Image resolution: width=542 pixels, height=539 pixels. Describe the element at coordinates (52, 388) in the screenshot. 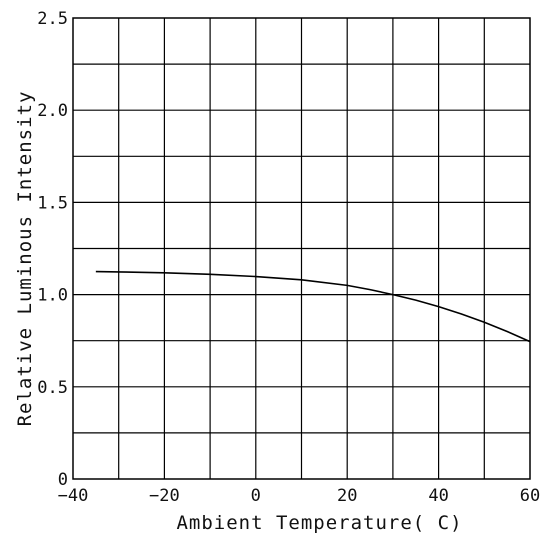

I see `y-tick-label: 0.5` at that location.